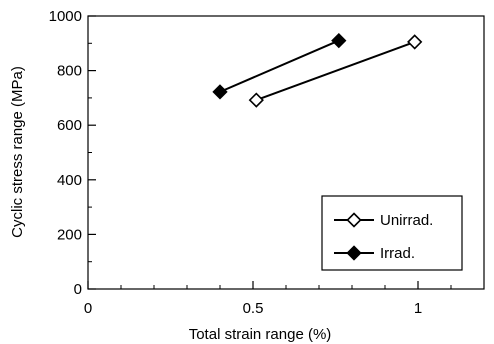 The height and width of the screenshot is (344, 494). Describe the element at coordinates (69, 180) in the screenshot. I see `y-tick-label: 400` at that location.